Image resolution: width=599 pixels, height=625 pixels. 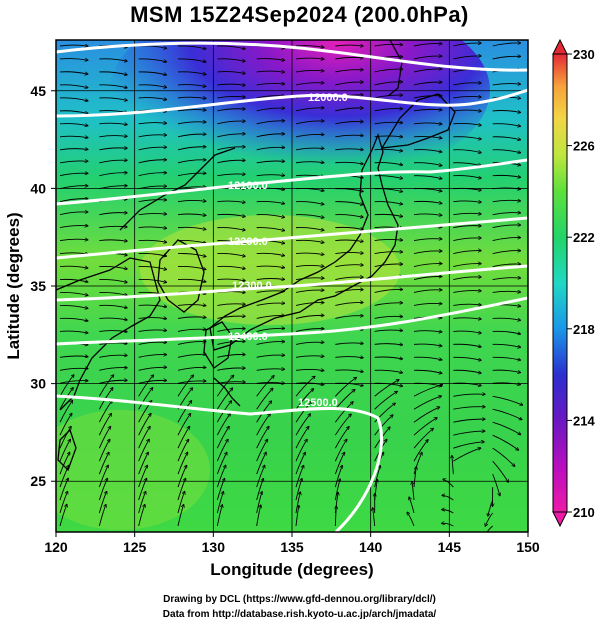 What do you see at coordinates (395, 68) in the screenshot?
I see `sakhalin-coast` at bounding box center [395, 68].